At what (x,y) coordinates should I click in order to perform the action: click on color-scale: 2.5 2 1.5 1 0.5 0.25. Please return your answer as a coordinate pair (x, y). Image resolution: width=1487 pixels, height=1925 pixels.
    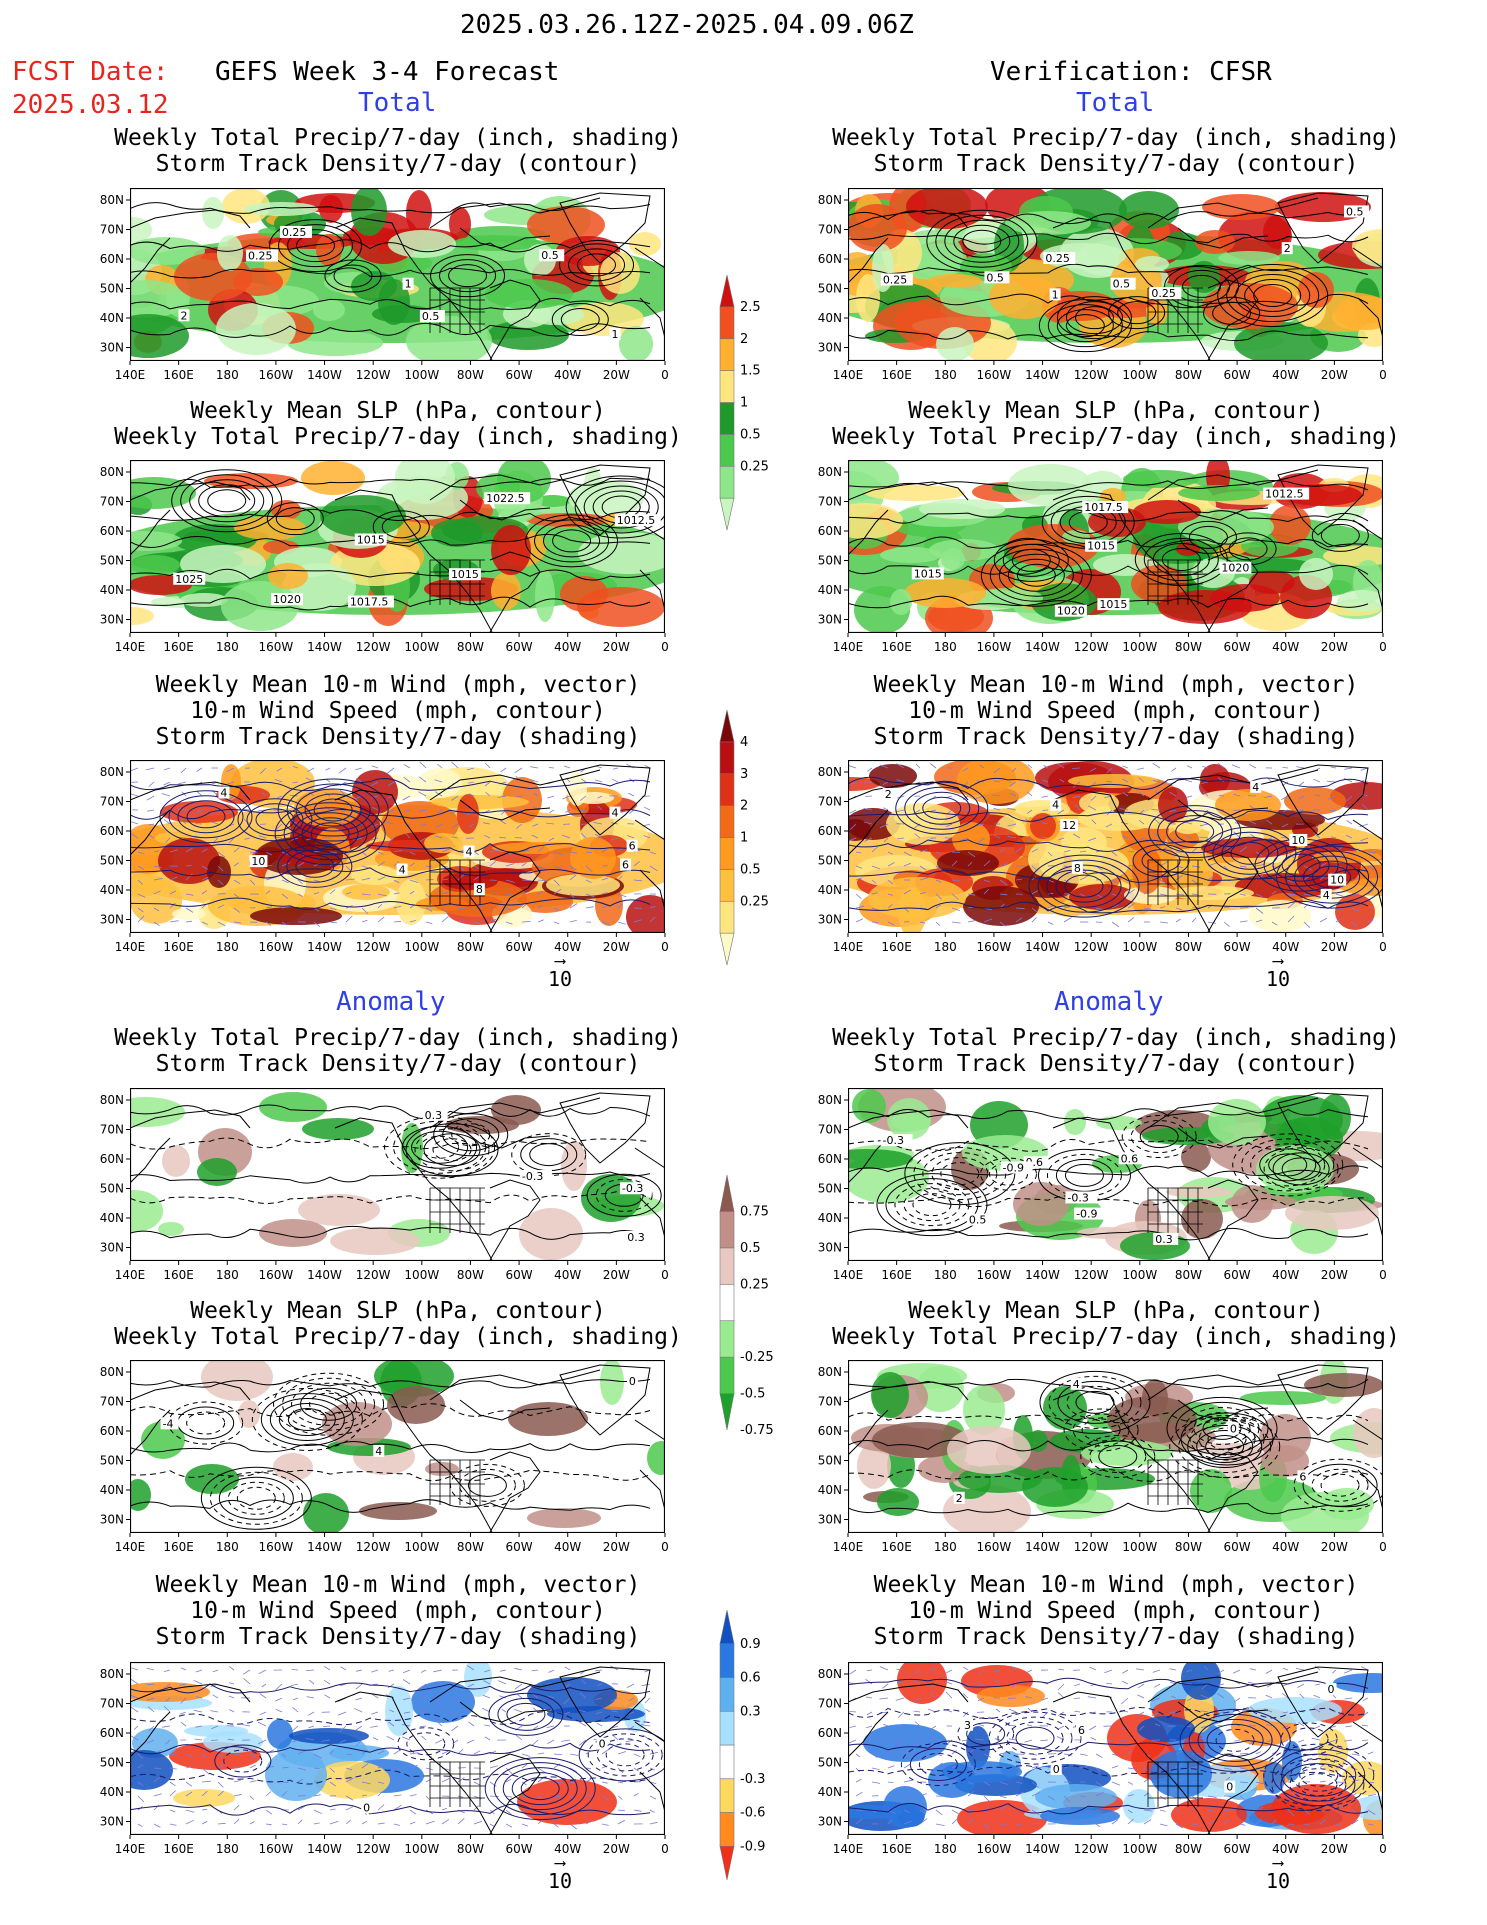
    Looking at the image, I should click on (758, 404).